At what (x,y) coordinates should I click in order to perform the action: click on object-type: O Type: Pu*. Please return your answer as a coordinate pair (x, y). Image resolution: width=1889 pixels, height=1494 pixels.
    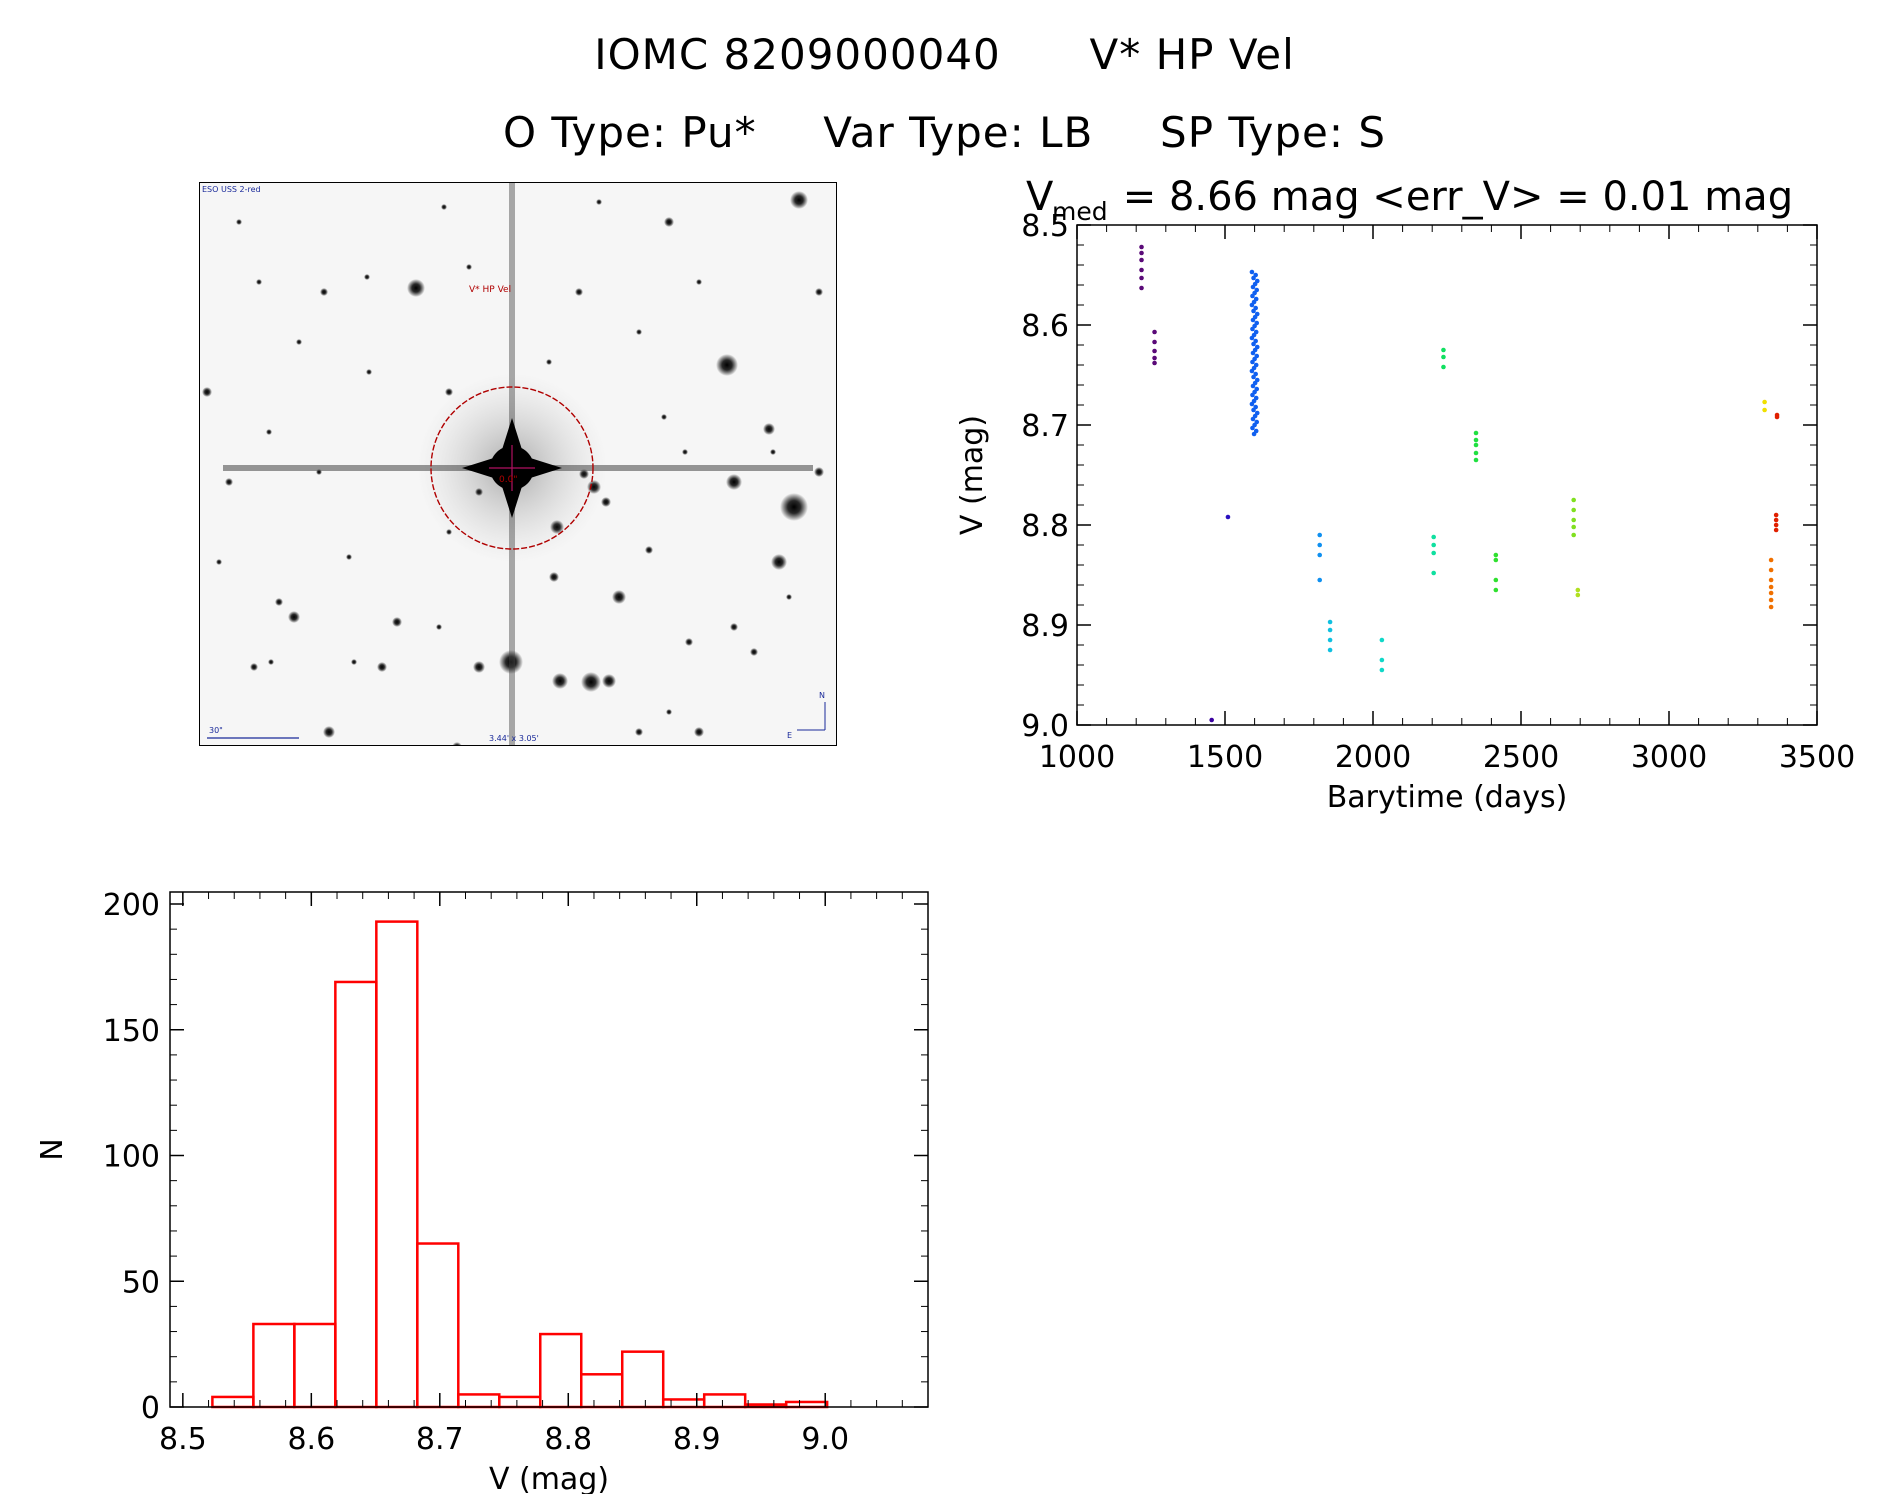
    Looking at the image, I should click on (629, 132).